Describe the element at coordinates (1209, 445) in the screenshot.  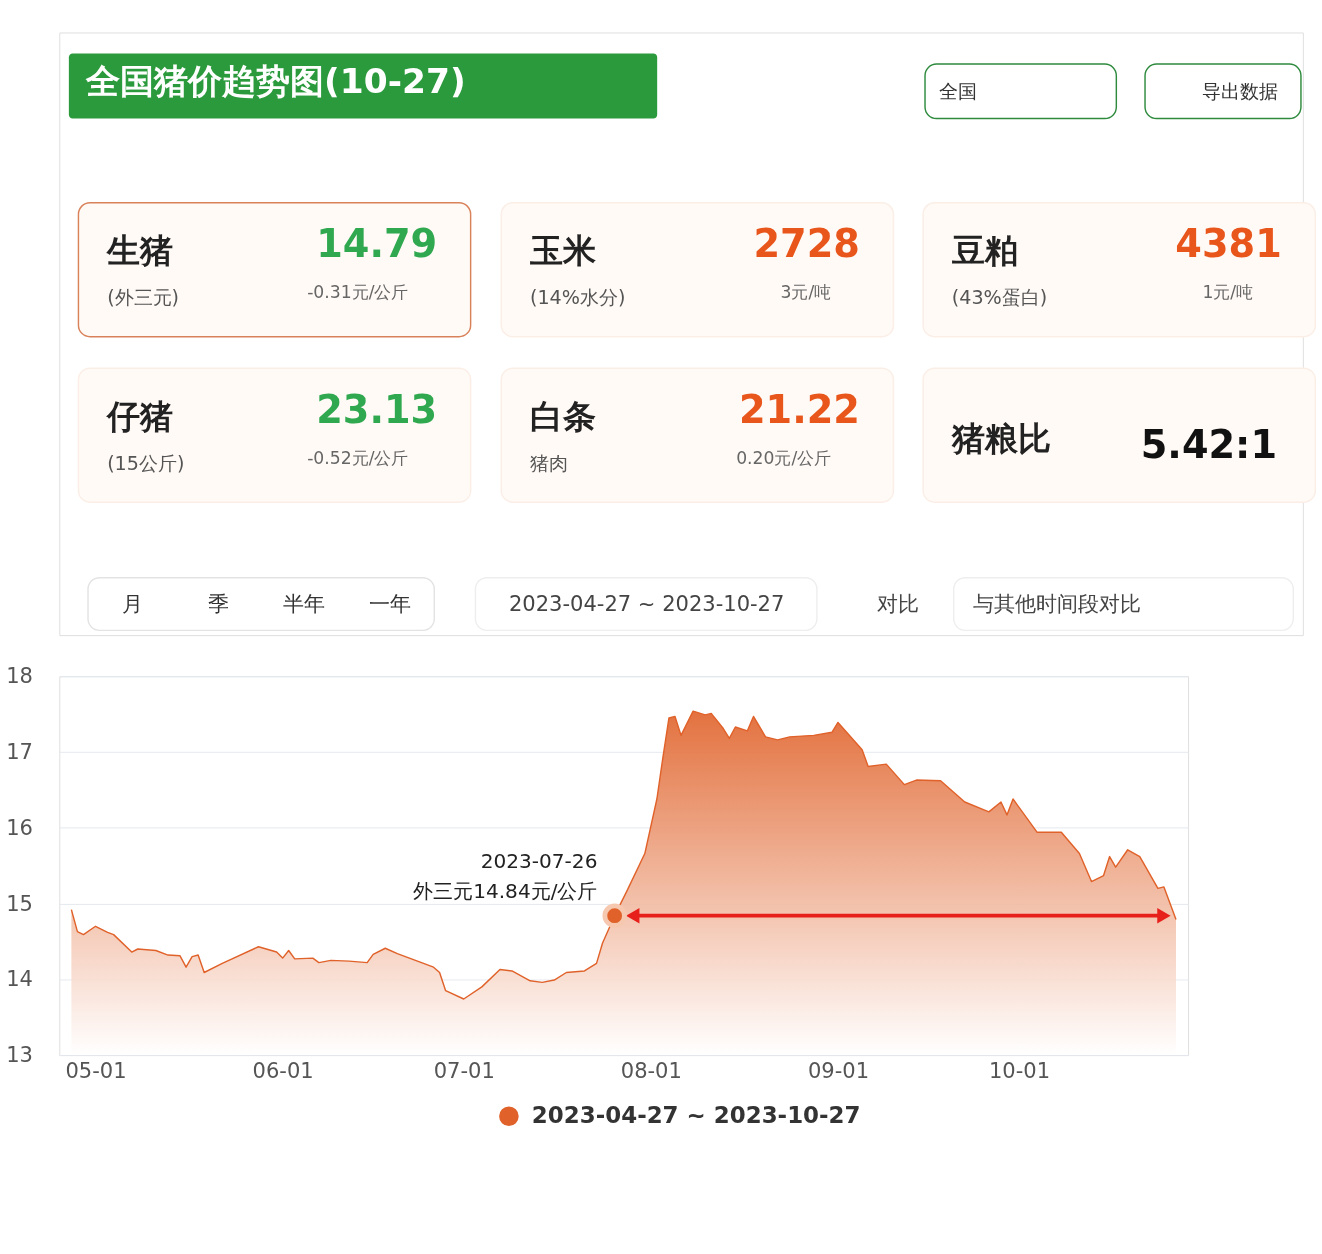
I see `text: 5.42:1` at that location.